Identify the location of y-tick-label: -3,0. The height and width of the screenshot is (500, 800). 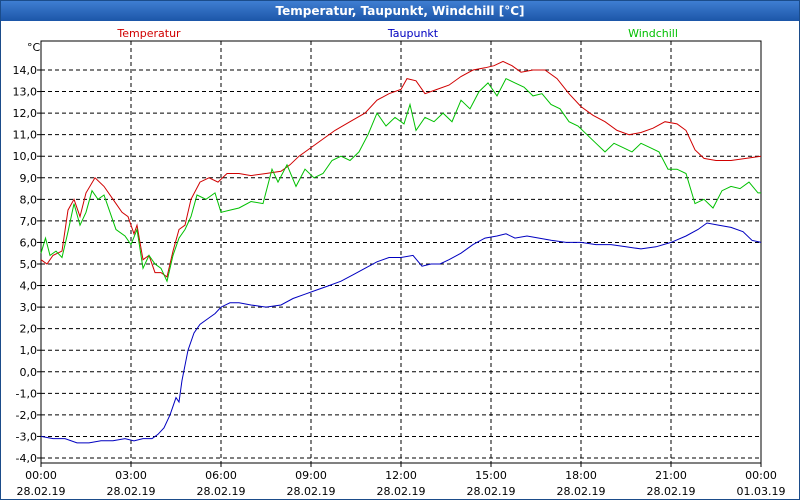
(26, 436).